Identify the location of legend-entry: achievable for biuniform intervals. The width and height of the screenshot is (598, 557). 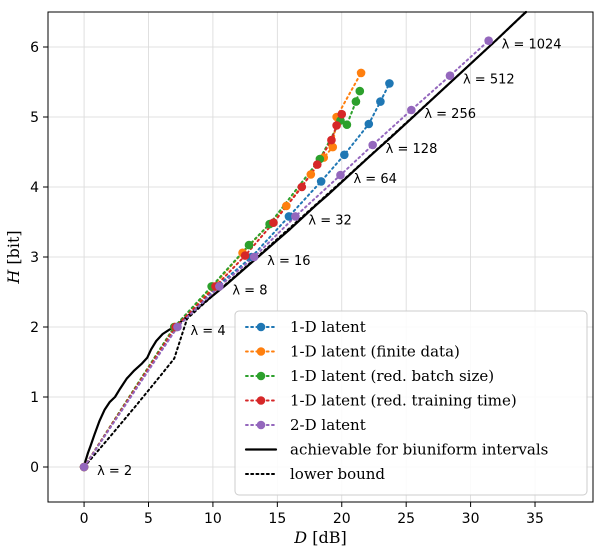
(419, 450).